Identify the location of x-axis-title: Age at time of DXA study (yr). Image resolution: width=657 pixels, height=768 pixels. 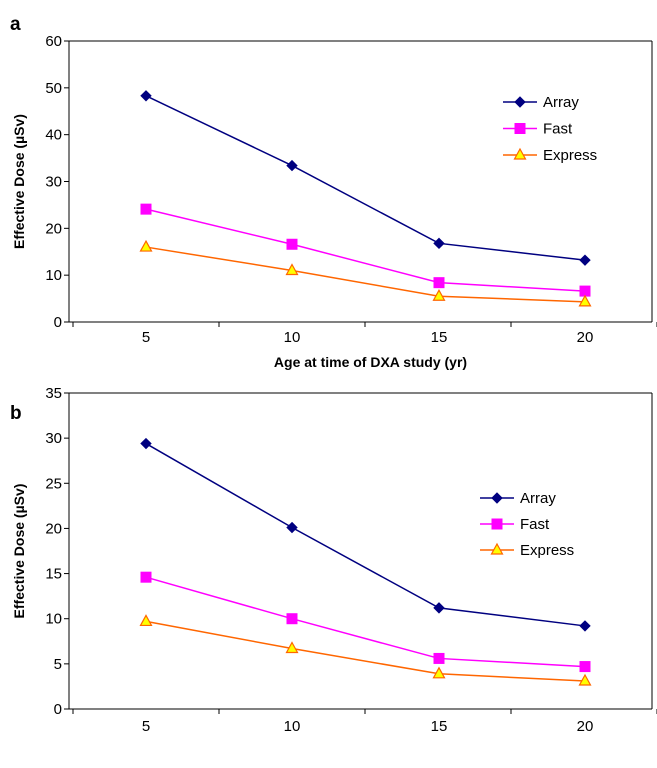
(370, 362).